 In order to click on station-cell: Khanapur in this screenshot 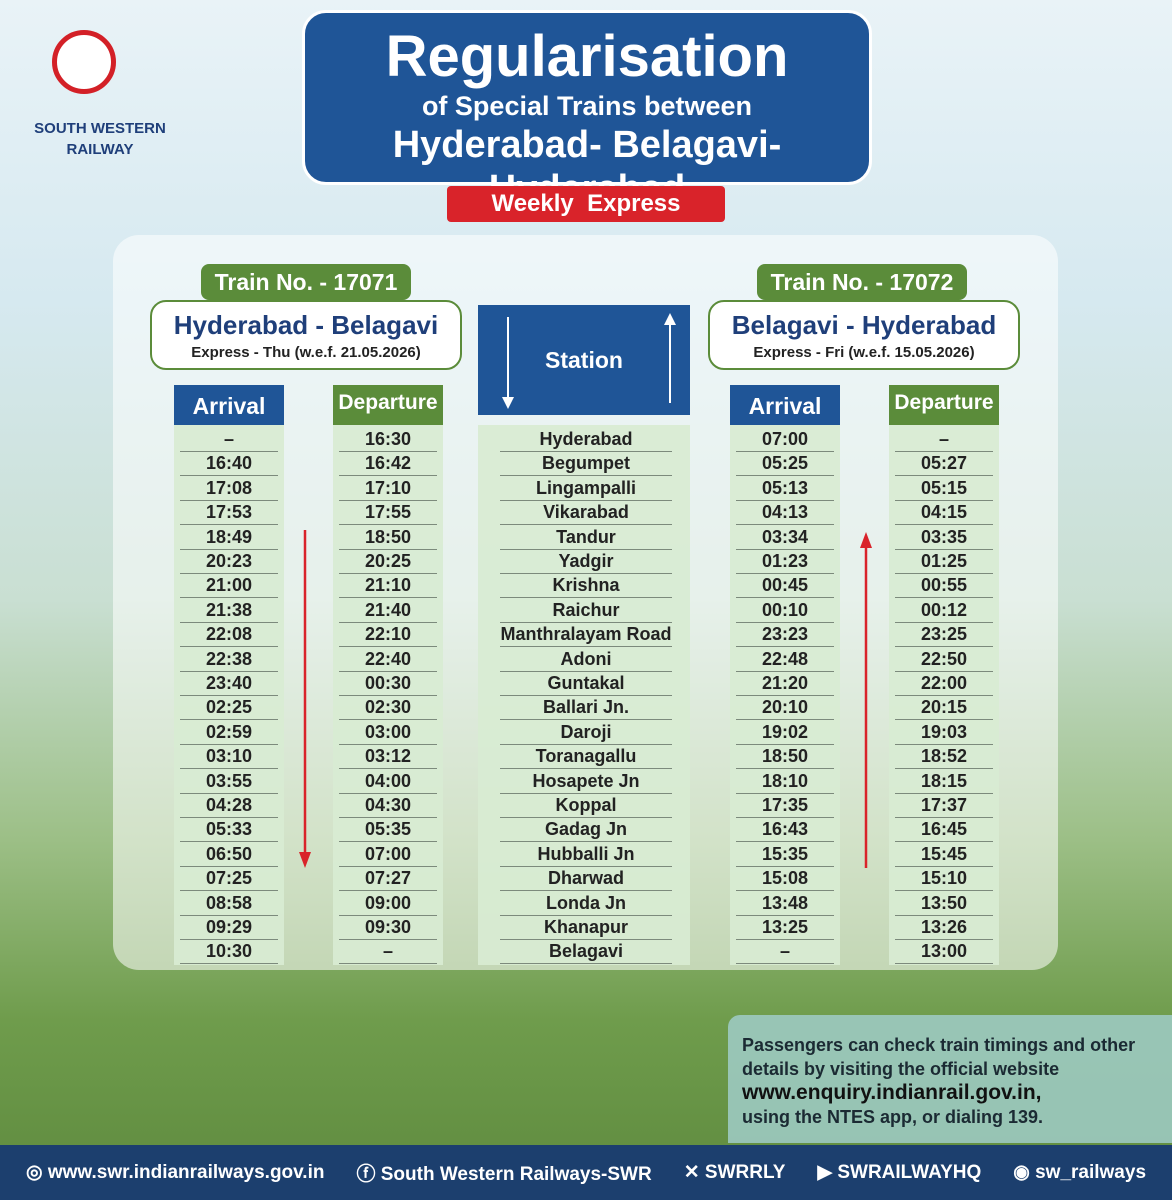, I will do `click(586, 927)`.